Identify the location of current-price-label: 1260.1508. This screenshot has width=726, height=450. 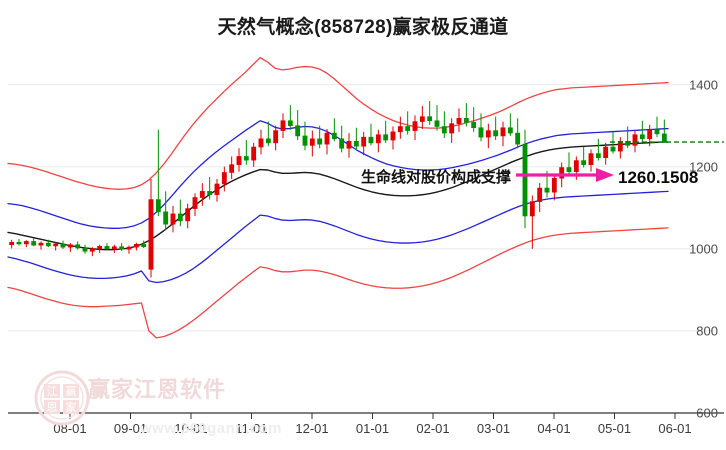
(658, 177).